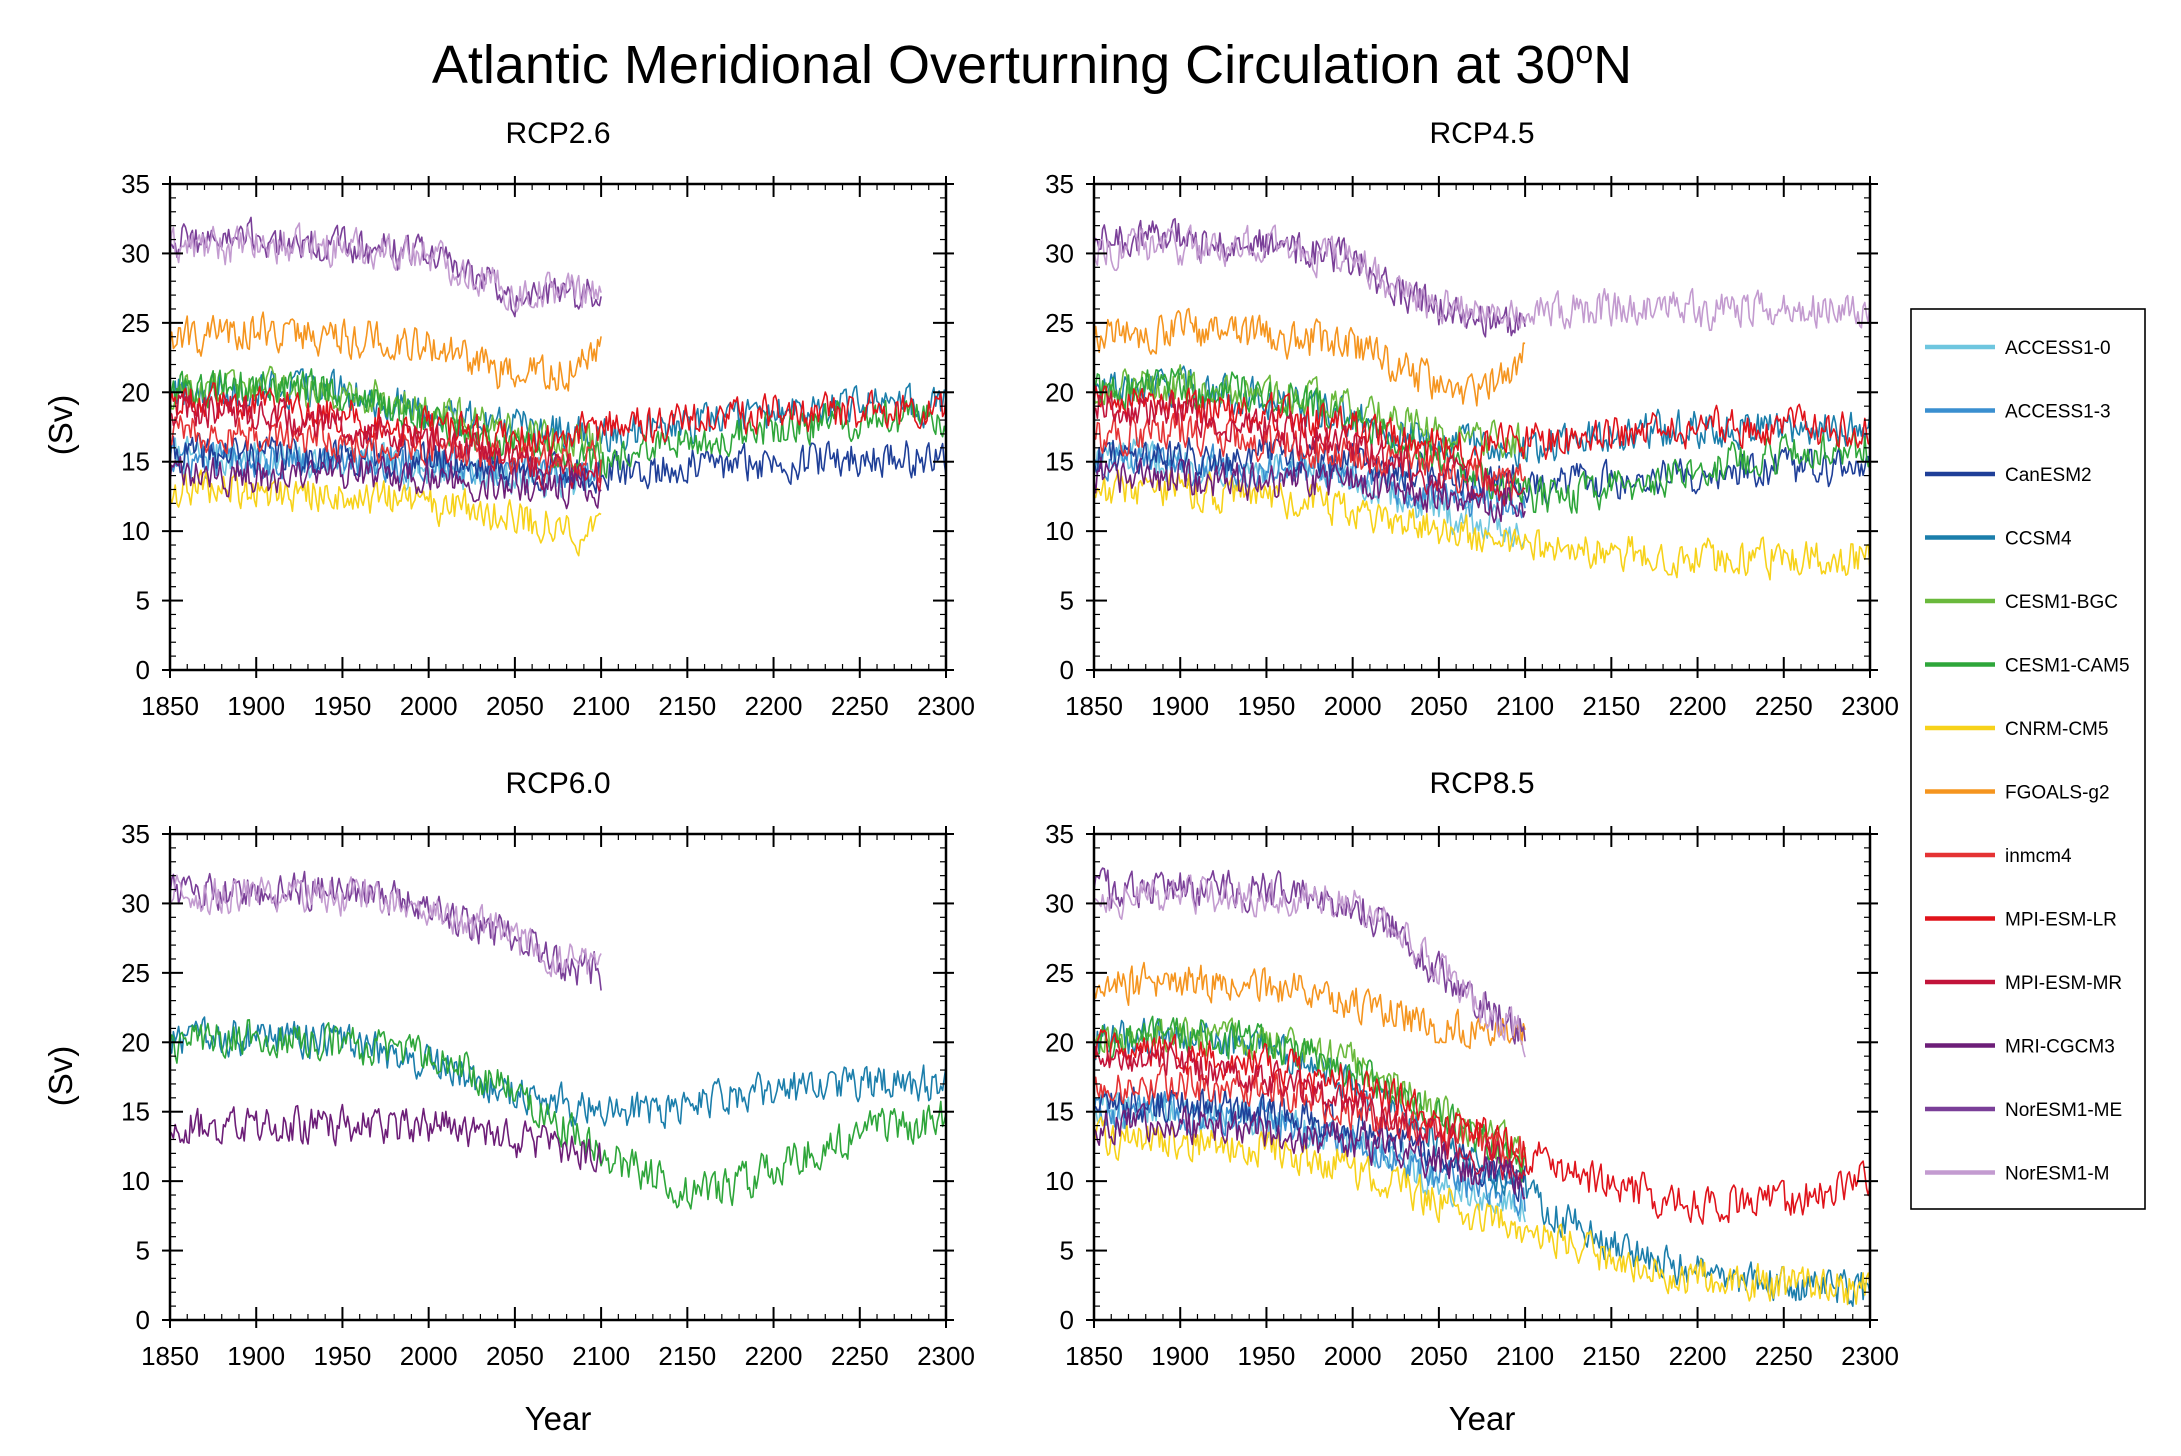  What do you see at coordinates (1584, 52) in the screenshot?
I see `figure-title-superscript: o` at bounding box center [1584, 52].